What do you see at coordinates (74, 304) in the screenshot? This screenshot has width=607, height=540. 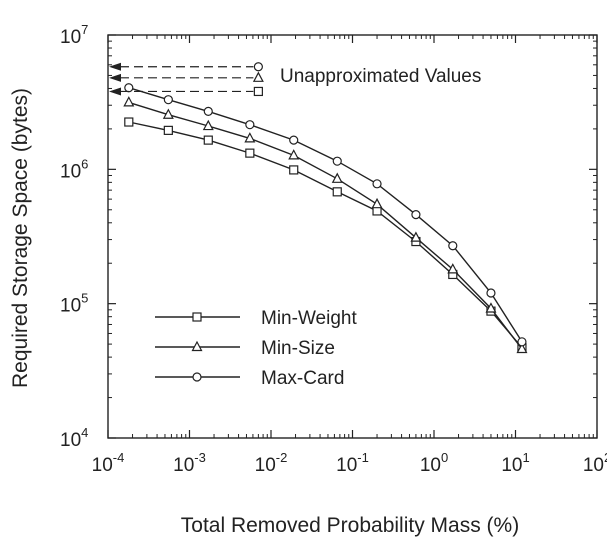 I see `y-tick-label: 10⁵` at bounding box center [74, 304].